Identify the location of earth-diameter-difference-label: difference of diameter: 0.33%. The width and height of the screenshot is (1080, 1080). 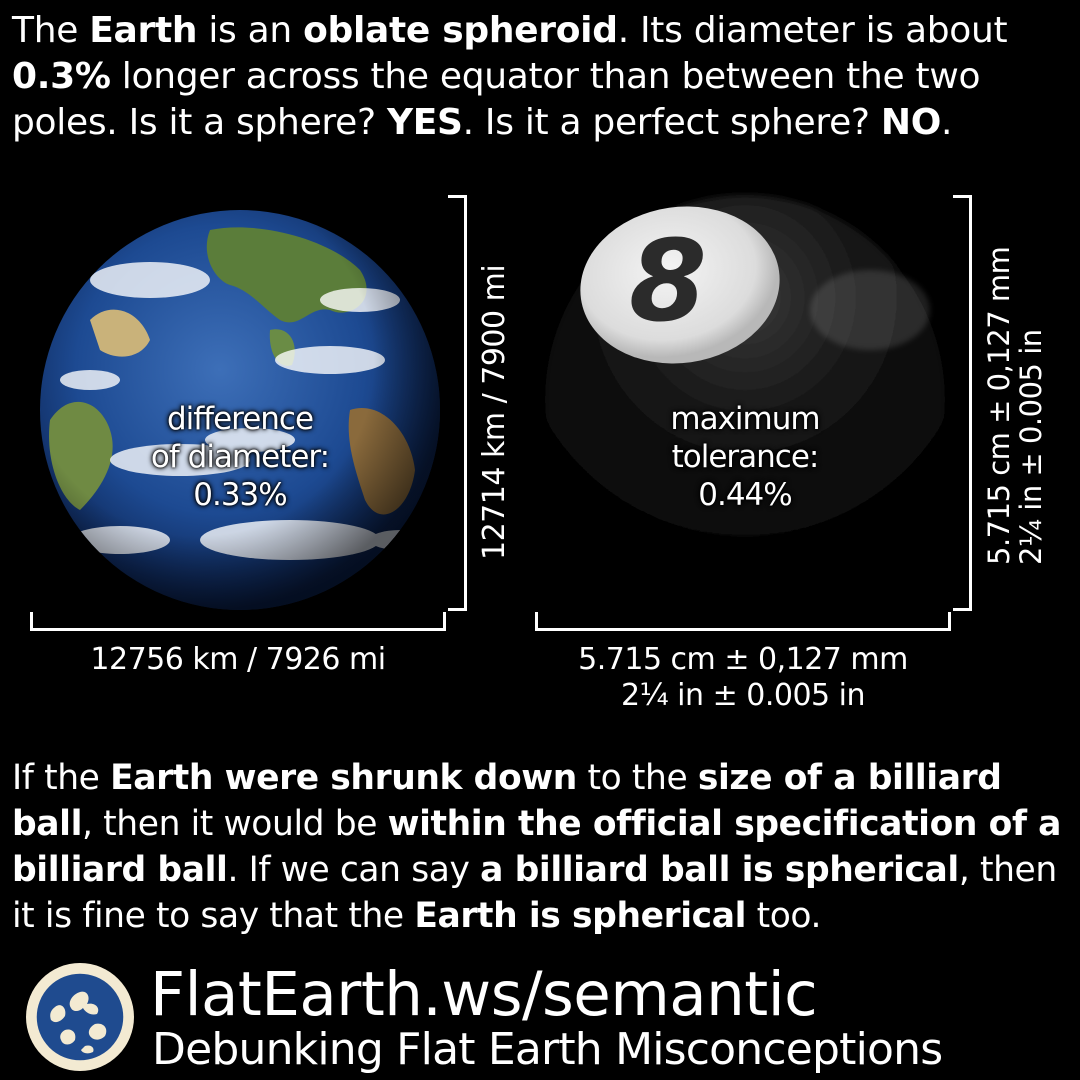
(240, 457).